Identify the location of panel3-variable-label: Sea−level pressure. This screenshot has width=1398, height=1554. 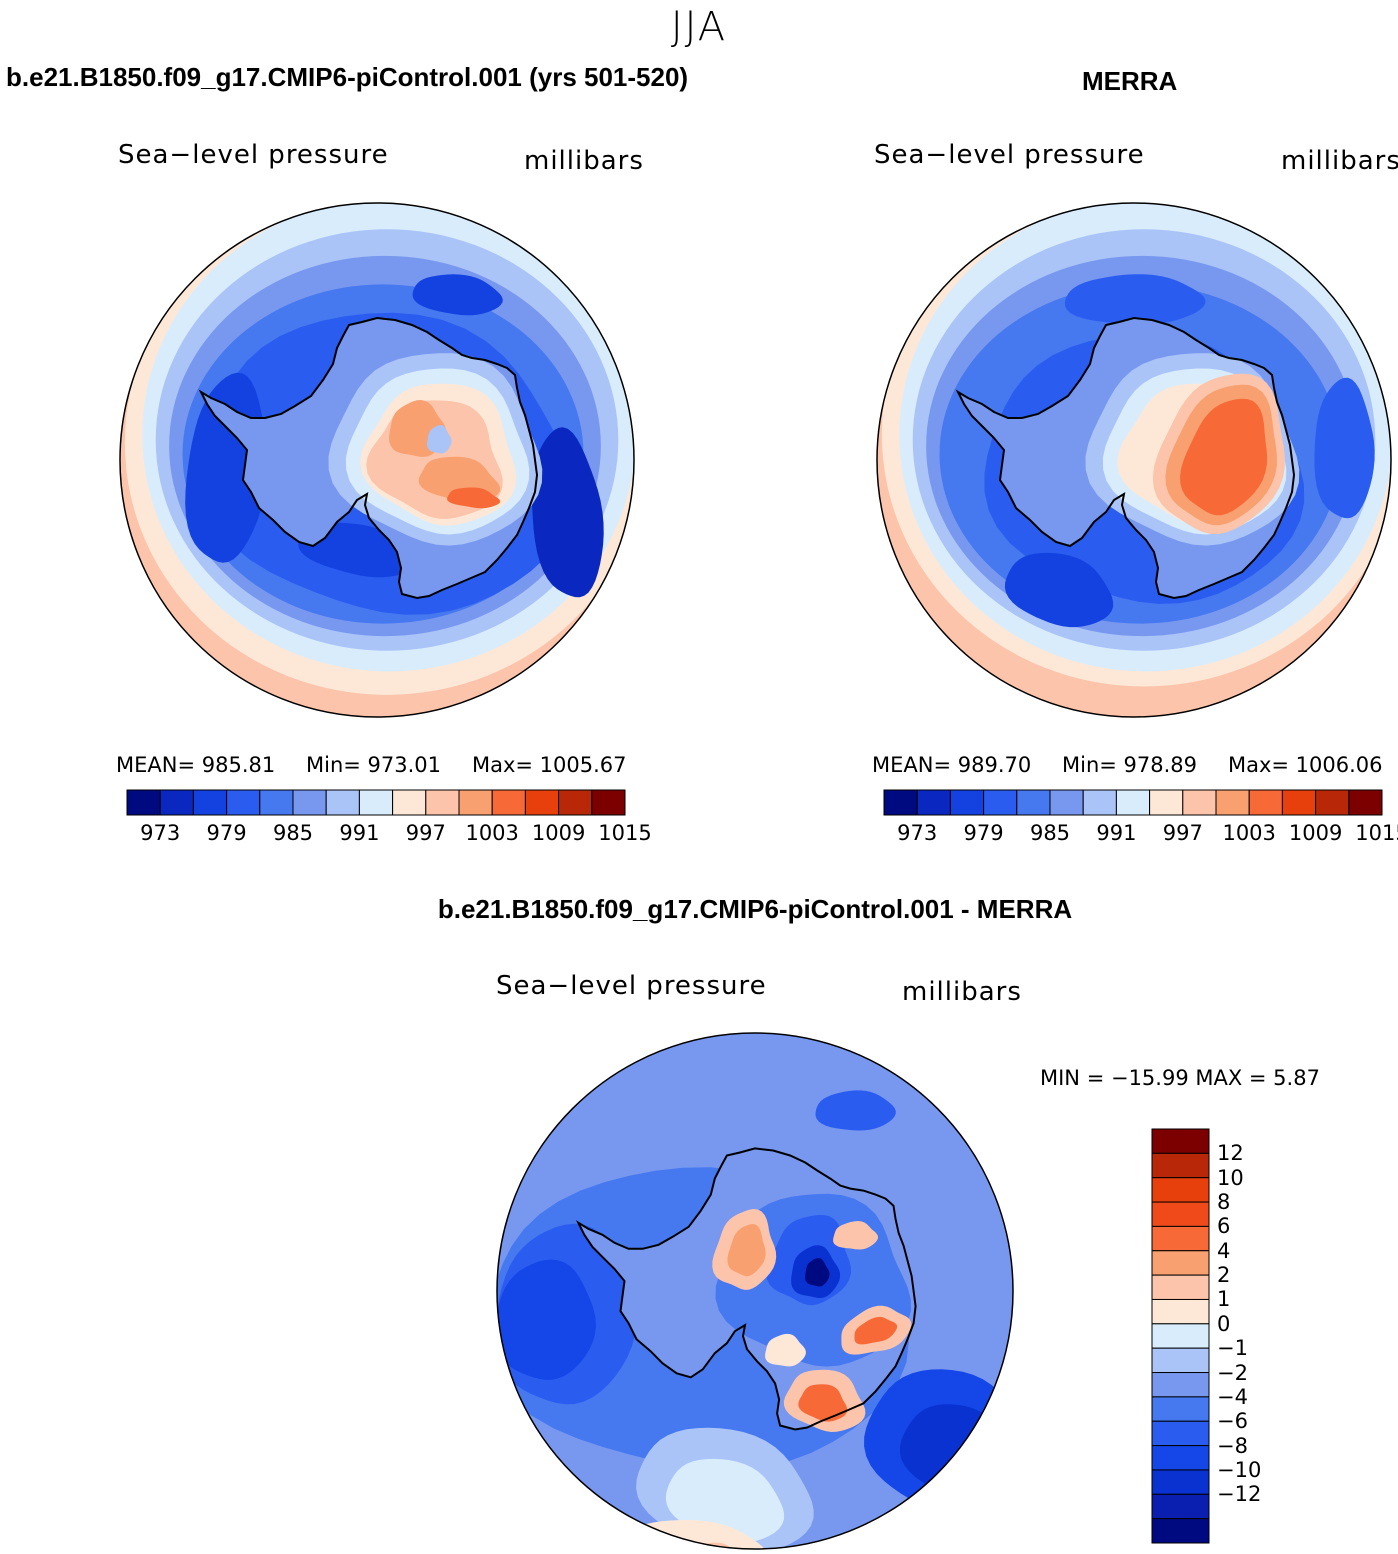
(631, 986).